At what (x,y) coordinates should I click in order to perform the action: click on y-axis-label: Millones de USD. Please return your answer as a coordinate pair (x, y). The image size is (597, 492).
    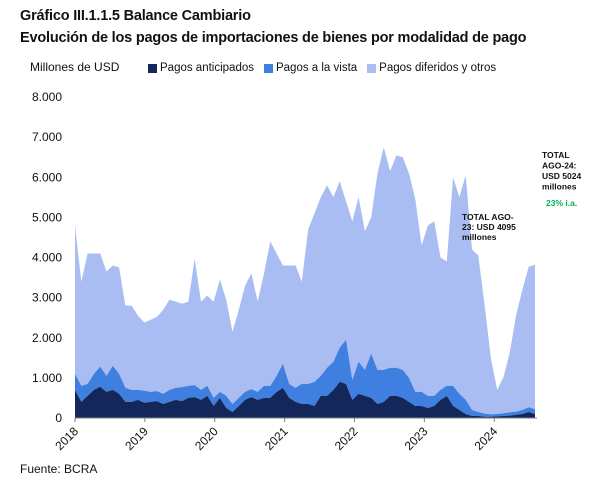
    Looking at the image, I should click on (75, 67).